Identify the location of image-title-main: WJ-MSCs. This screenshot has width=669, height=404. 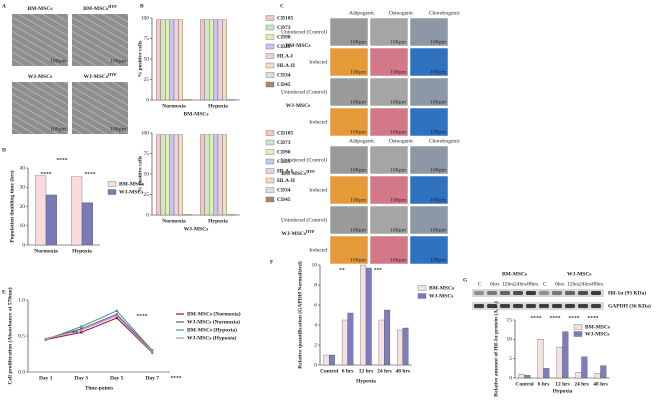
(40, 77).